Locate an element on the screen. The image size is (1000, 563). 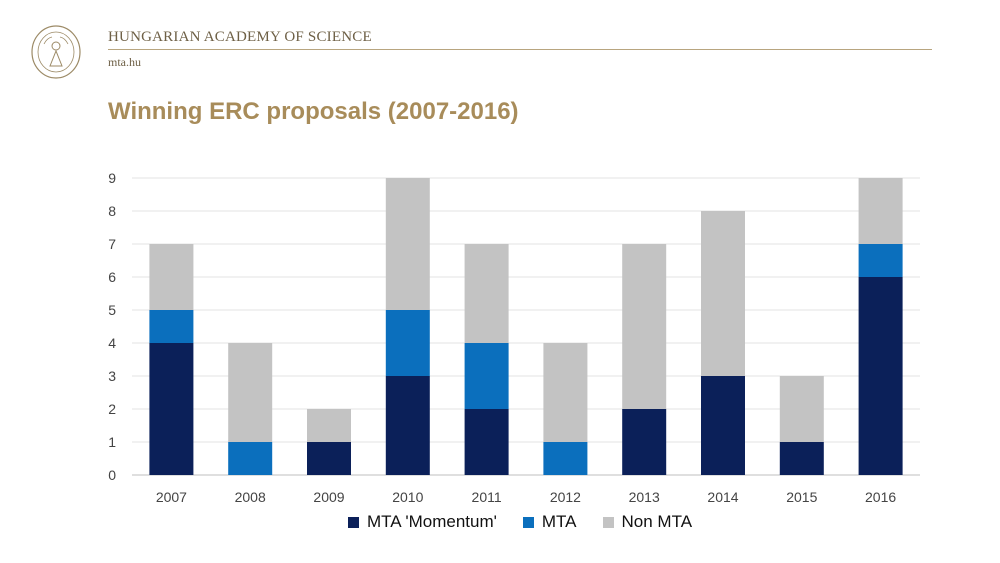
x-tick-label: 2015 is located at coordinates (801, 497).